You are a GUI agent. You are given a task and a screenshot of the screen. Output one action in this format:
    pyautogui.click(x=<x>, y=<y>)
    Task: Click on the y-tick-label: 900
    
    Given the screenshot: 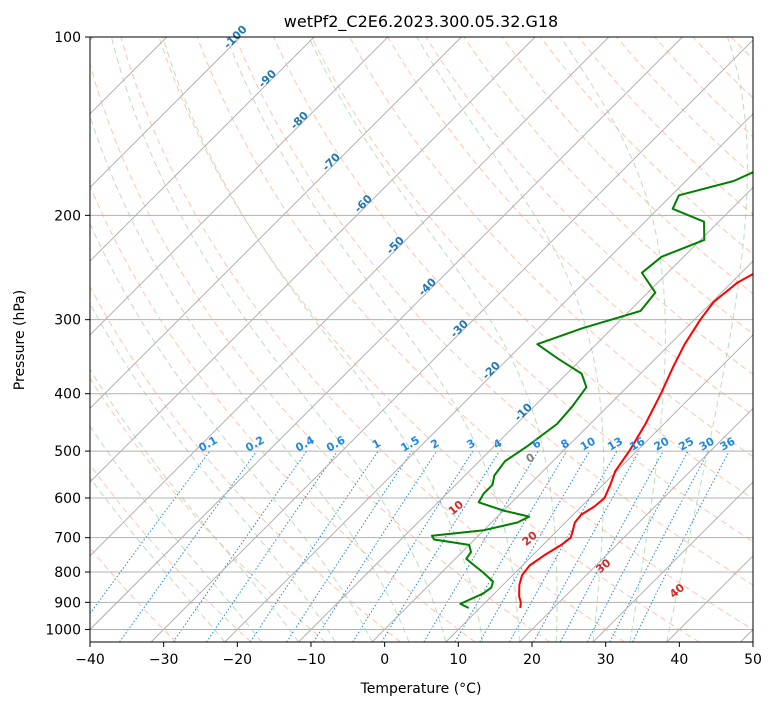 What is the action you would take?
    pyautogui.click(x=67, y=603)
    